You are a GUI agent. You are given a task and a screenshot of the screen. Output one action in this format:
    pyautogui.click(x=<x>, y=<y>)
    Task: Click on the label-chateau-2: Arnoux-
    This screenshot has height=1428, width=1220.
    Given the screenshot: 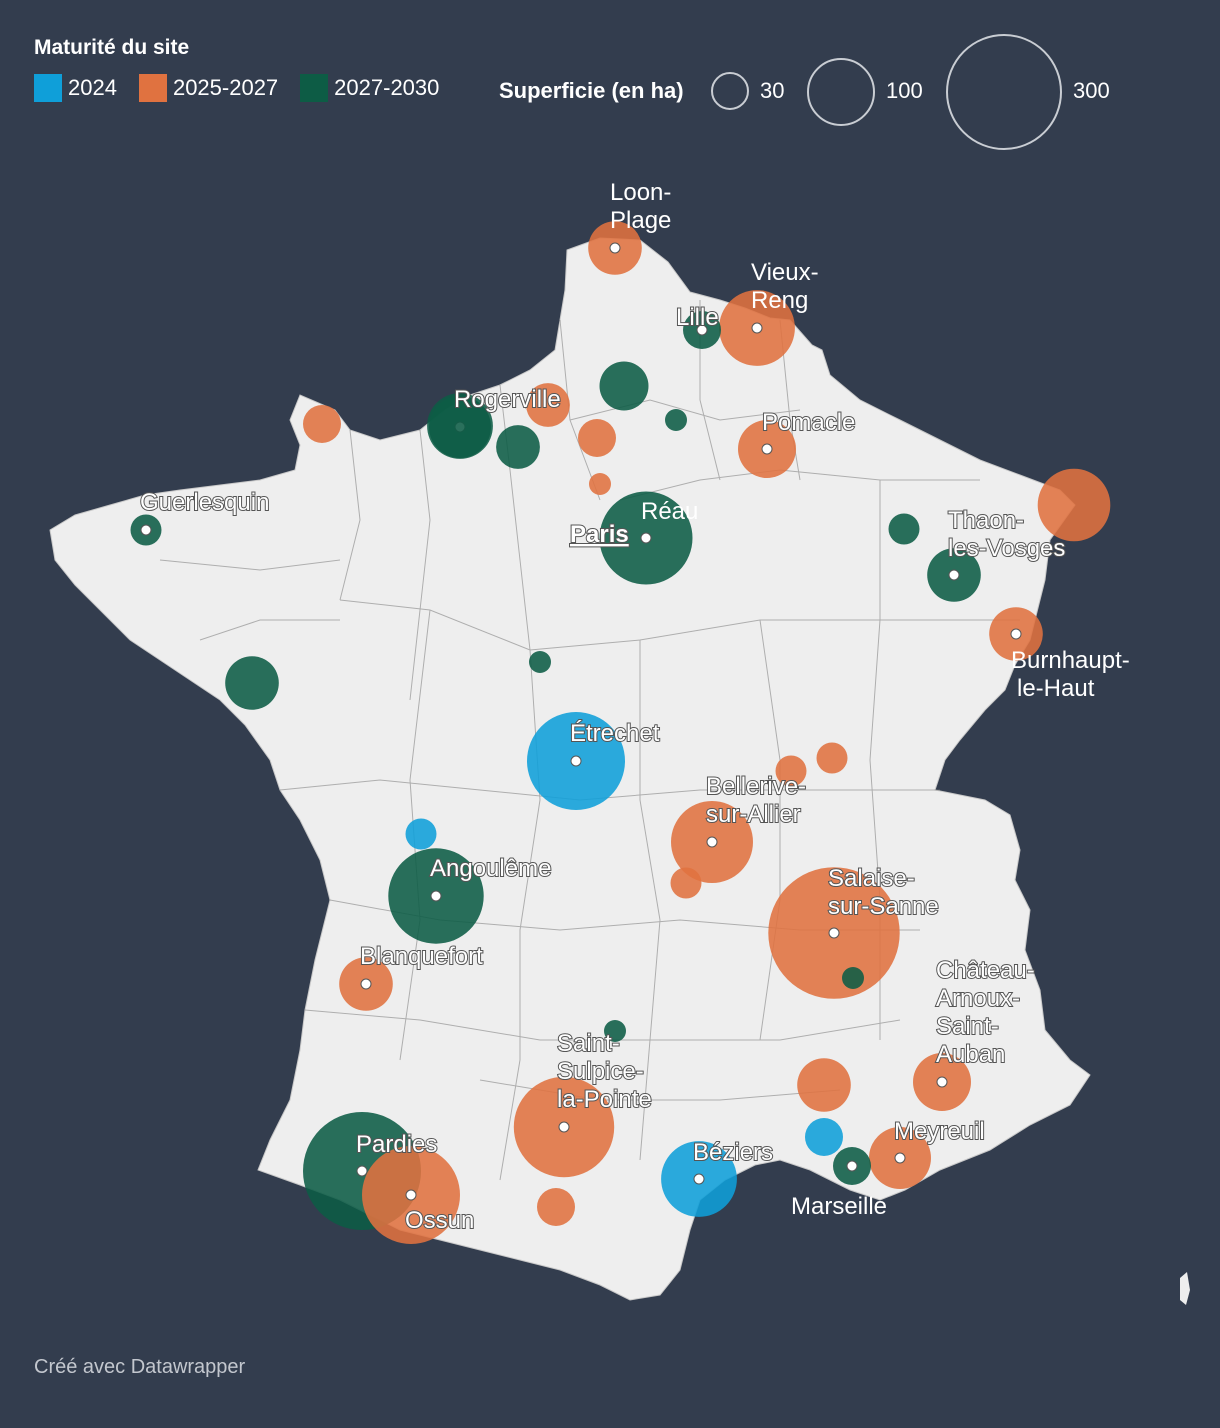 What is the action you would take?
    pyautogui.click(x=978, y=998)
    